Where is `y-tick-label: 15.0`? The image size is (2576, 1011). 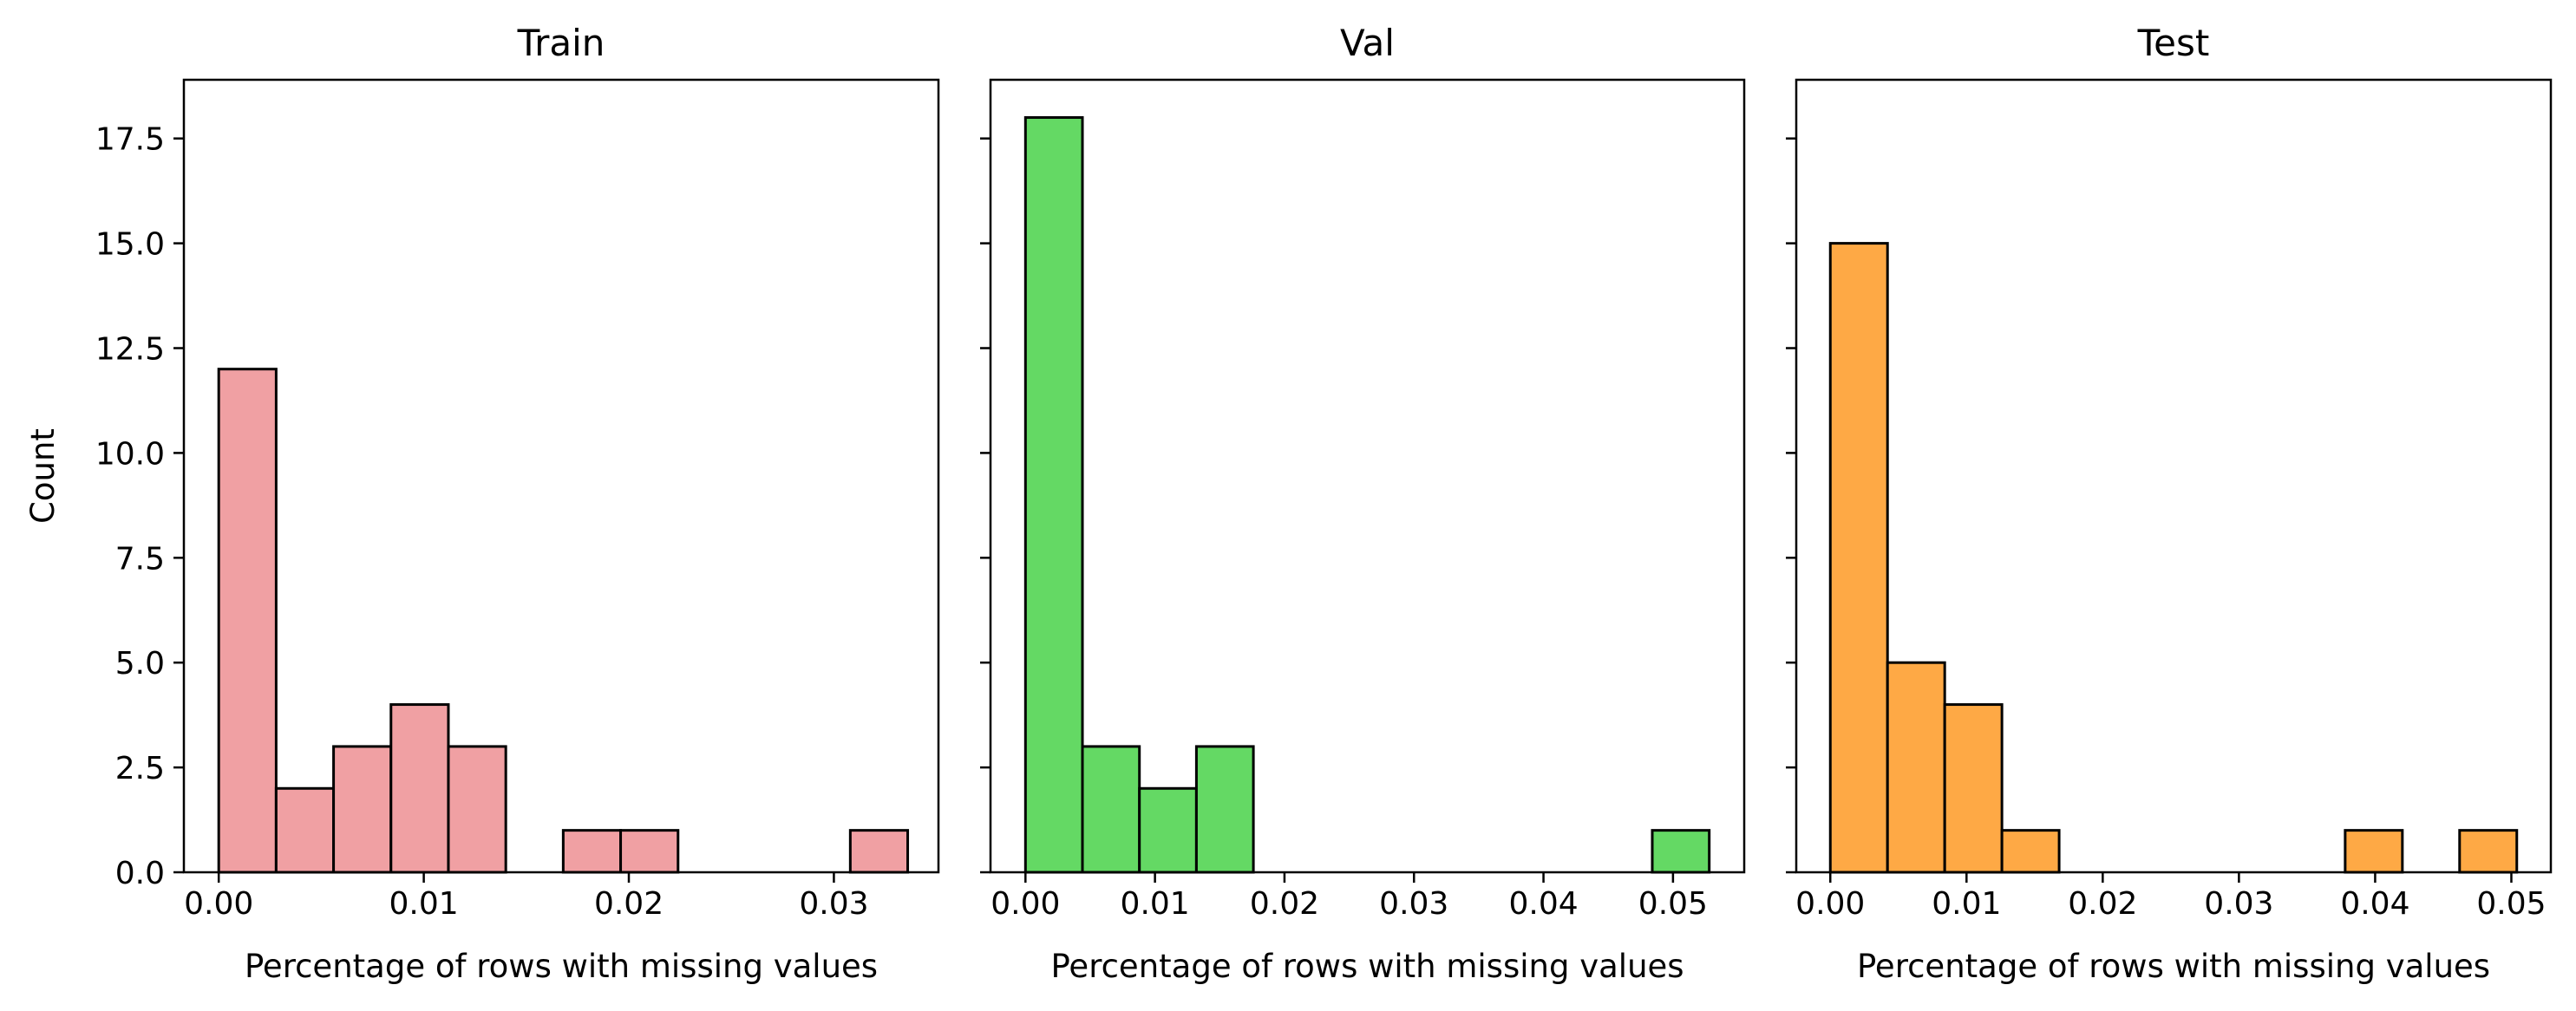 y-tick-label: 15.0 is located at coordinates (130, 245).